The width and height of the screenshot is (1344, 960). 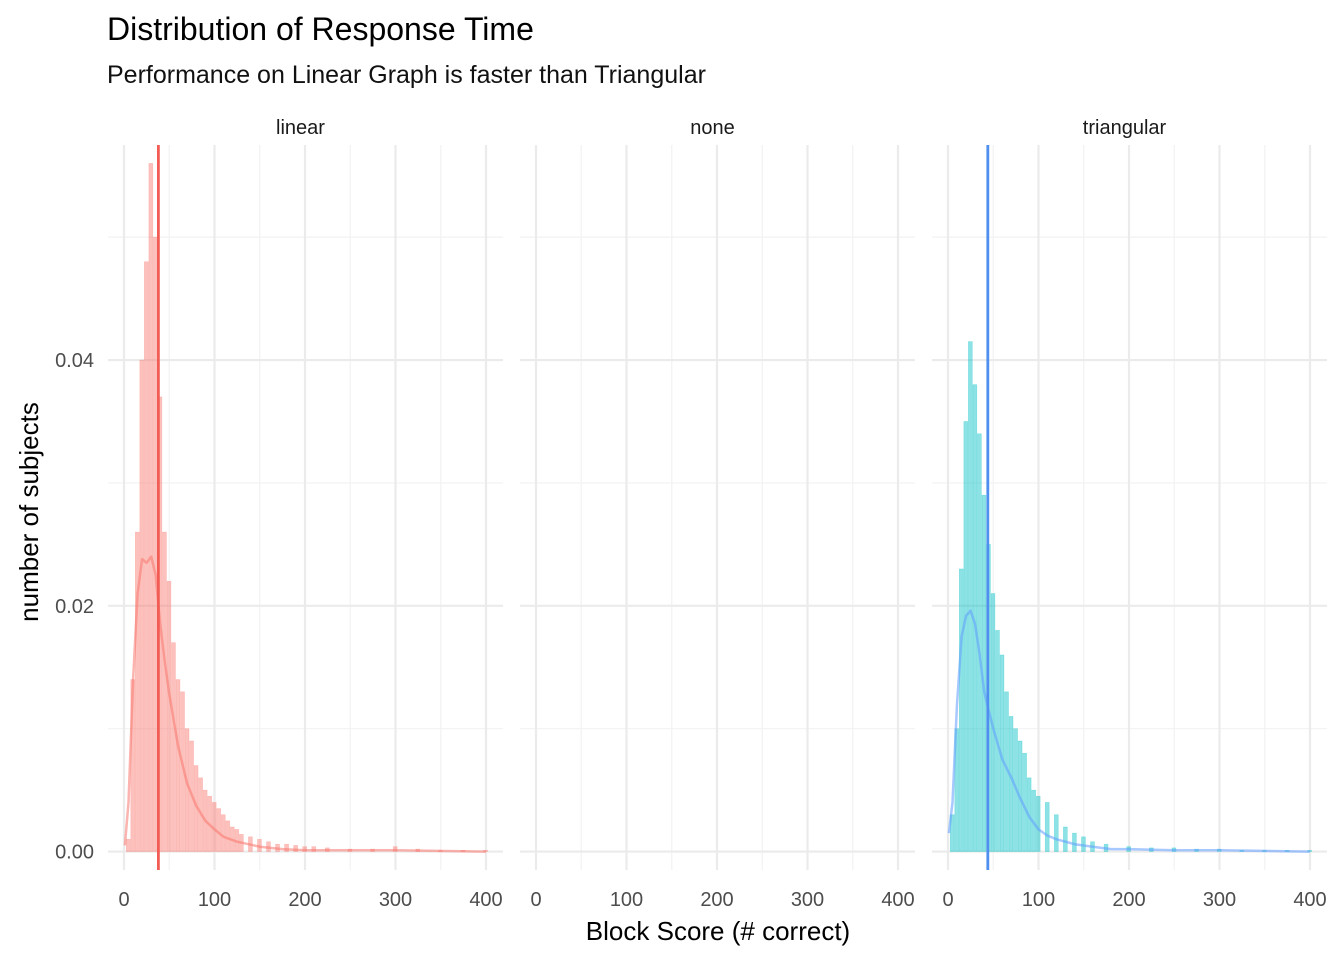 I want to click on y-tick-label: 0.04, so click(x=74, y=361).